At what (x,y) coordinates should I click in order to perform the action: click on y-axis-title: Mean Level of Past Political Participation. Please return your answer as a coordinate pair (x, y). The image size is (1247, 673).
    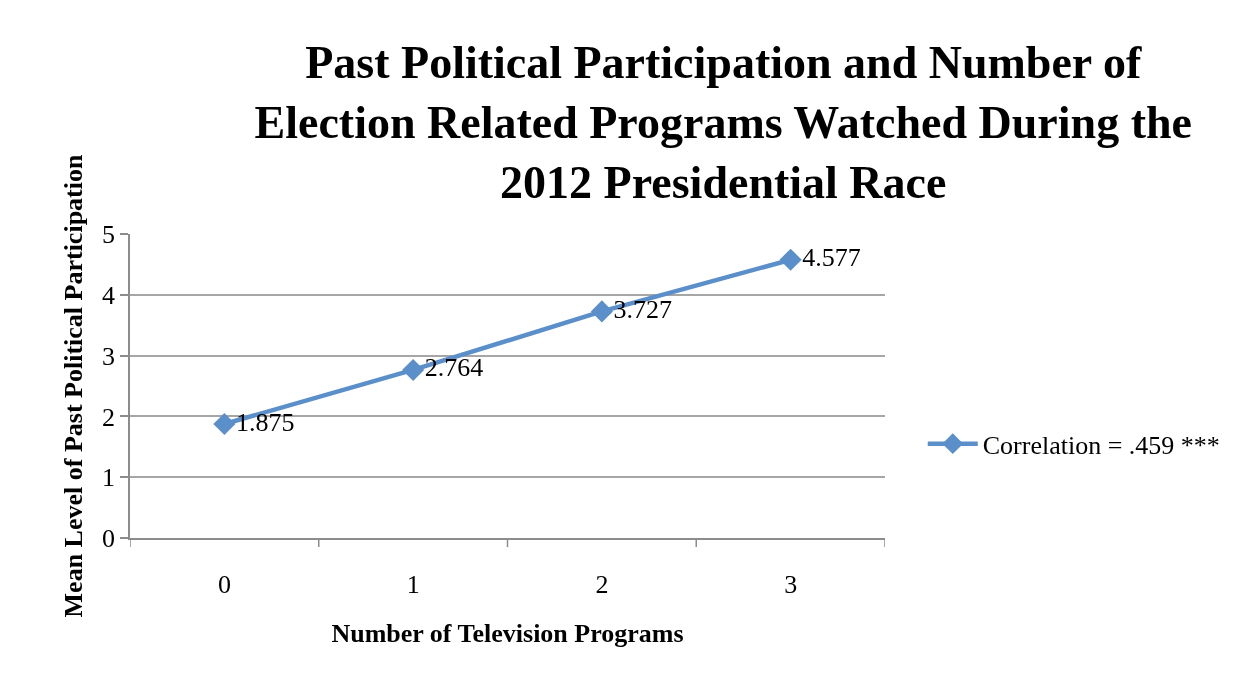
    Looking at the image, I should click on (73, 386).